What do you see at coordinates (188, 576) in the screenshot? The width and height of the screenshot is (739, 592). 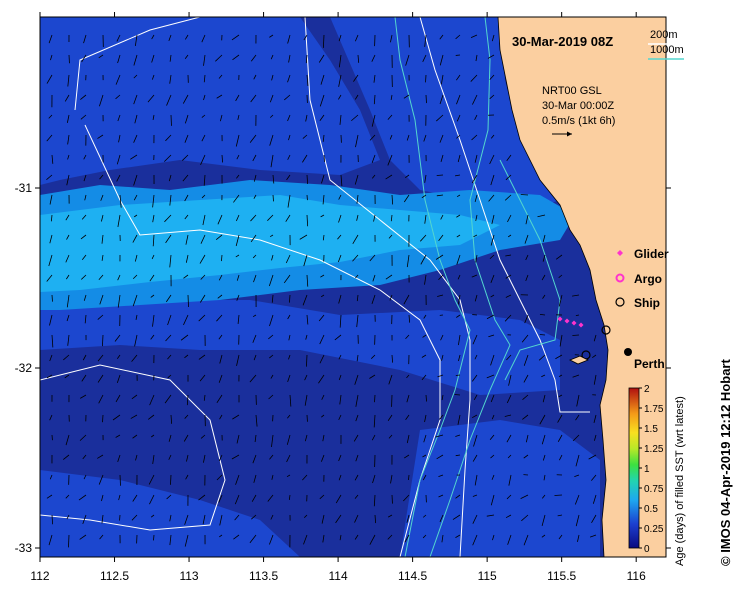 I see `x-tick-label: 113` at bounding box center [188, 576].